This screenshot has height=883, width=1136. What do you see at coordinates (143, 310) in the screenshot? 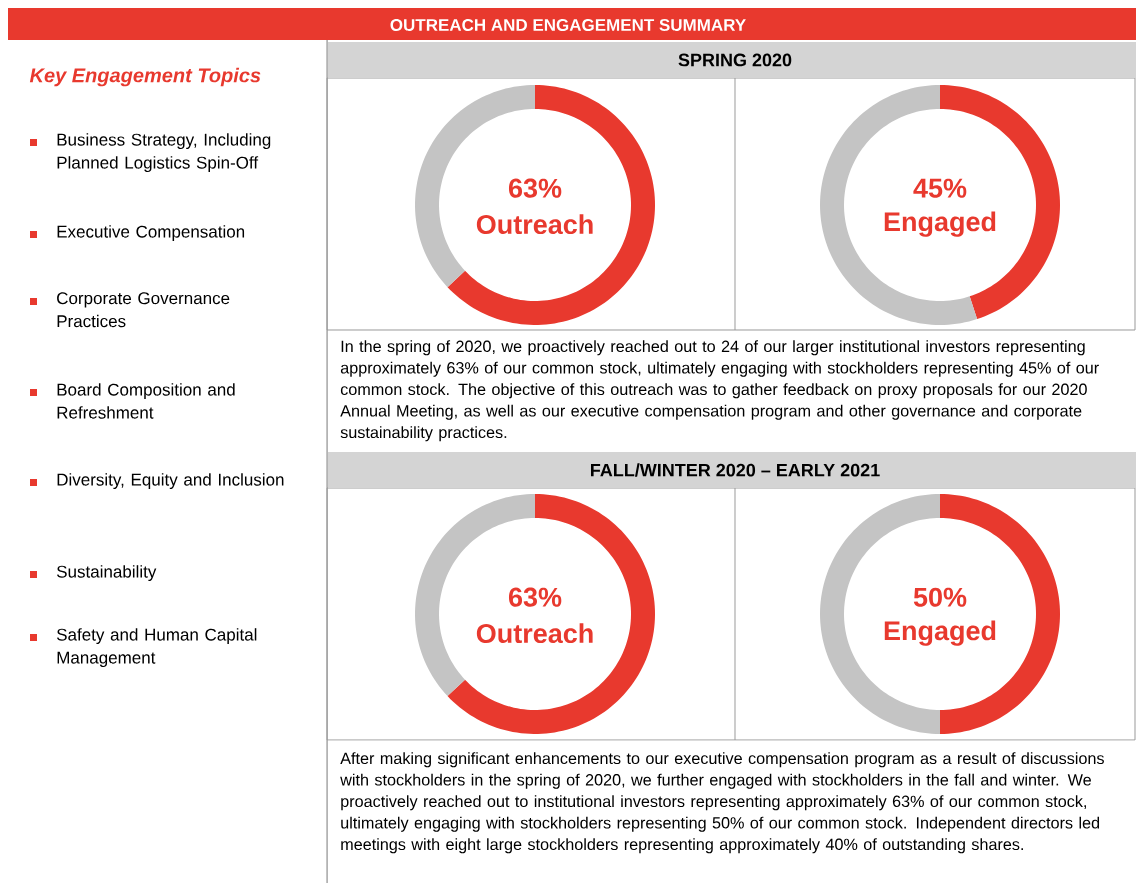
I see `text: Corporate Governance Practices` at bounding box center [143, 310].